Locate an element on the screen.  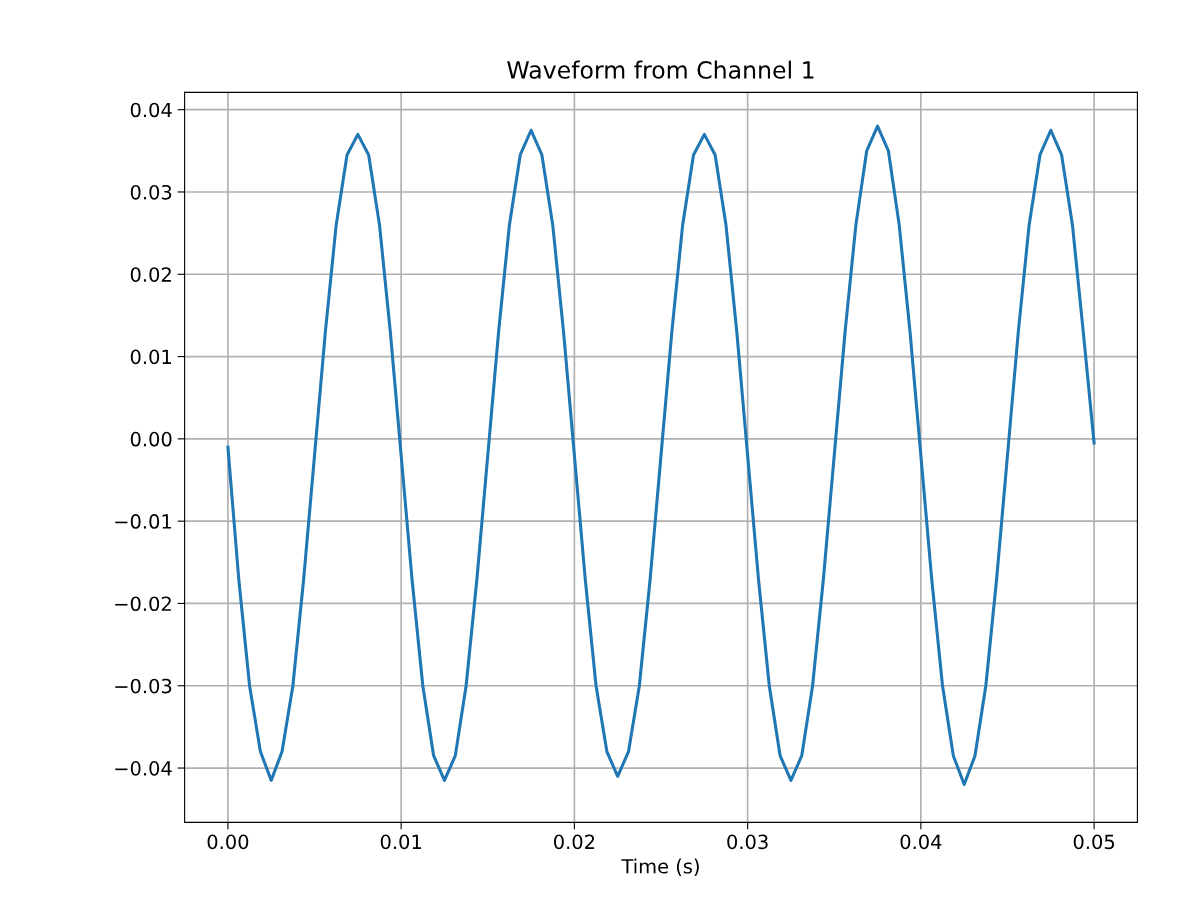
y-tick-label: −0.02 is located at coordinates (143, 604).